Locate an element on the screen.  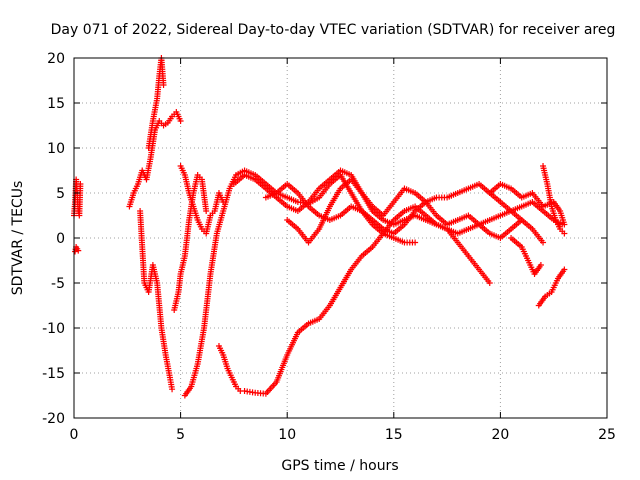
x-axis-label: GPS time / hours is located at coordinates (339, 466).